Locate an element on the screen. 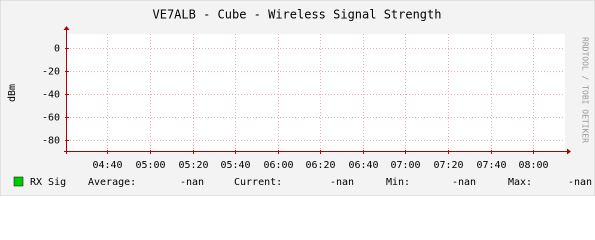 This screenshot has height=240, width=595. y-tick-label: -20 is located at coordinates (51, 72).